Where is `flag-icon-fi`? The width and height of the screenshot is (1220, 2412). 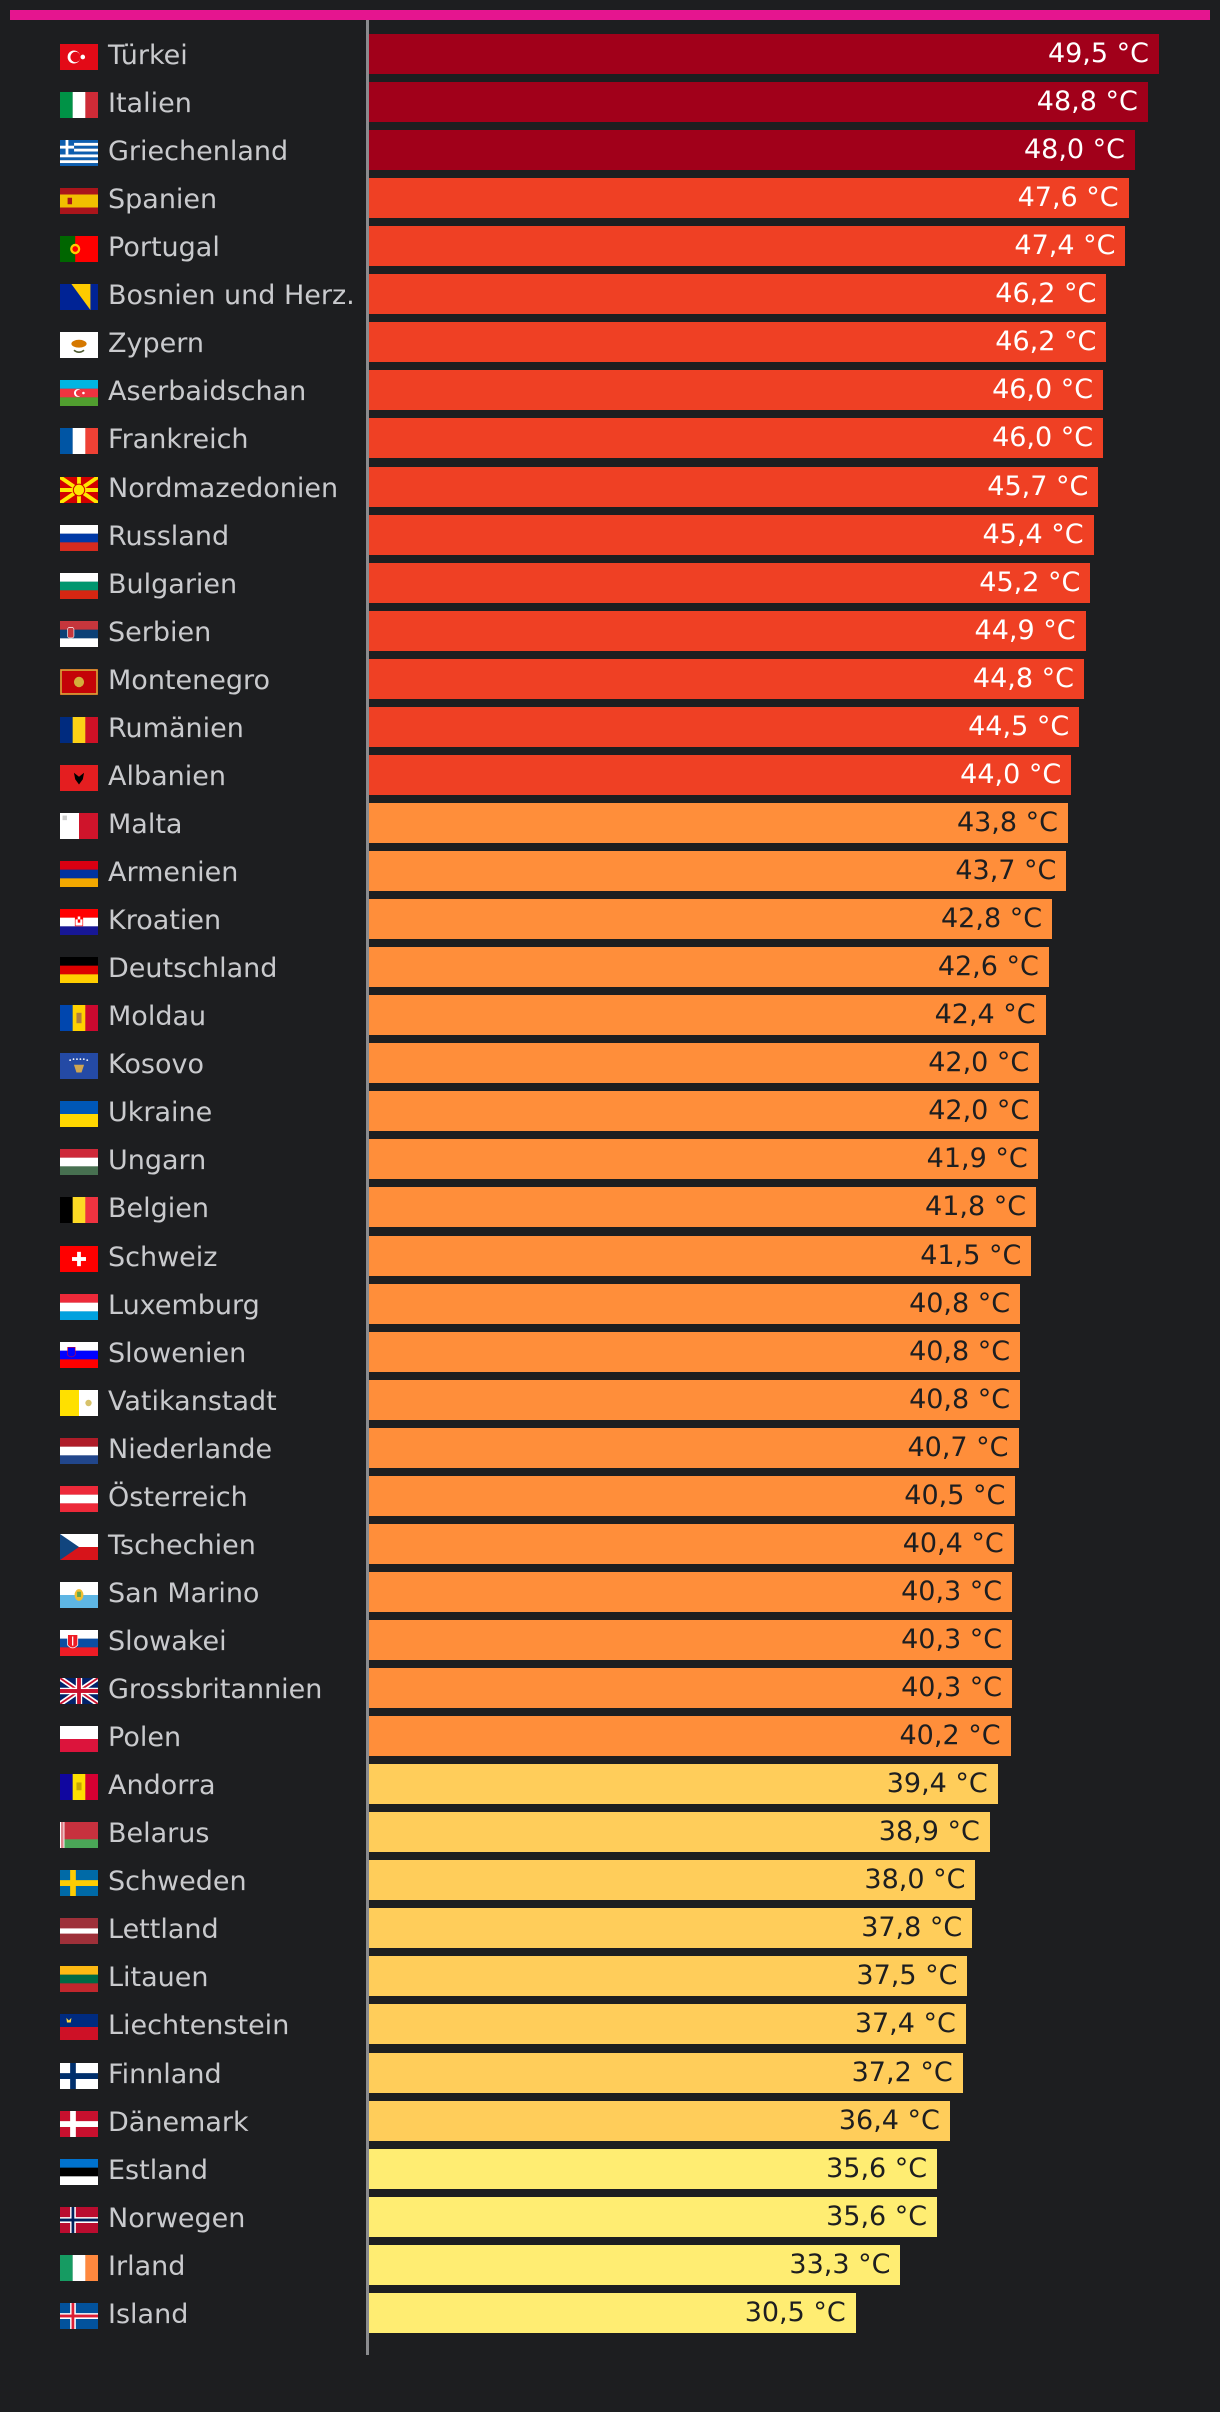 flag-icon-fi is located at coordinates (79, 2075).